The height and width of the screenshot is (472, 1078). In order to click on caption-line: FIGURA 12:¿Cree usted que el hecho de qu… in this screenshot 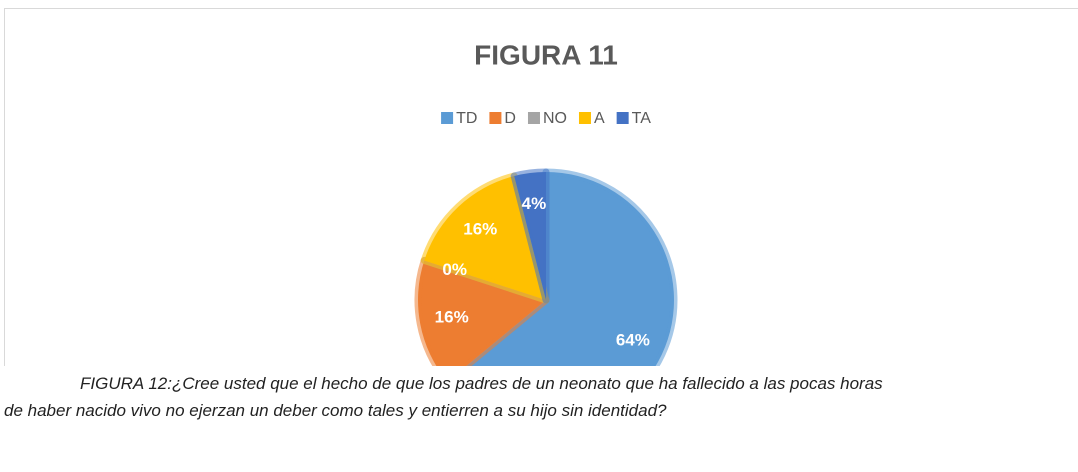, I will do `click(481, 383)`.